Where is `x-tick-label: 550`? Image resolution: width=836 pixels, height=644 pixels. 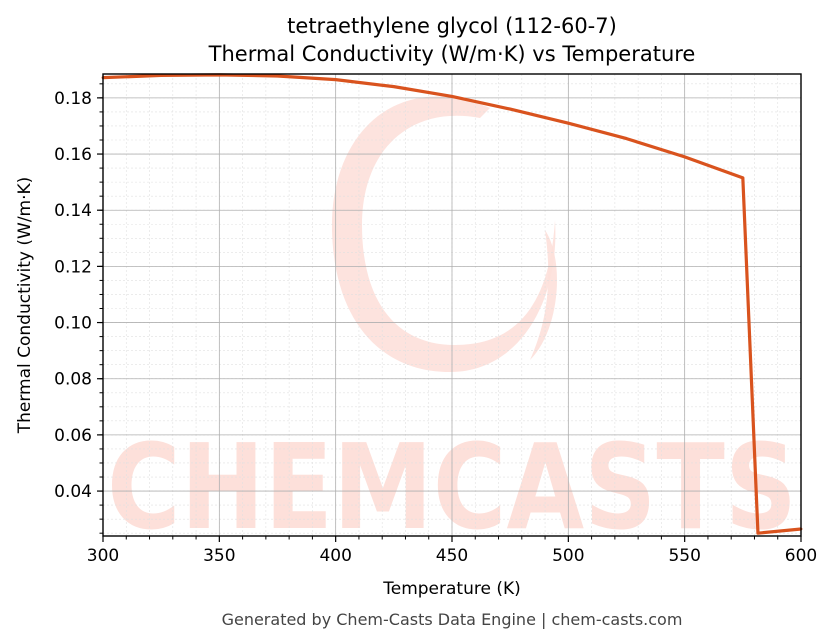 x-tick-label: 550 is located at coordinates (684, 556).